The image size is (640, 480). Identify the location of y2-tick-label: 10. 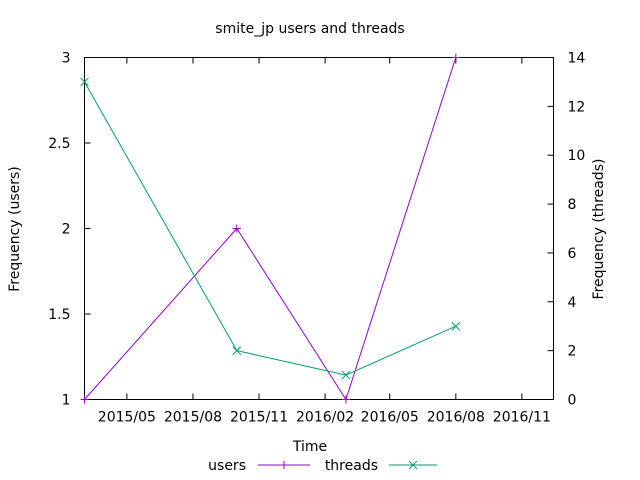
(577, 156).